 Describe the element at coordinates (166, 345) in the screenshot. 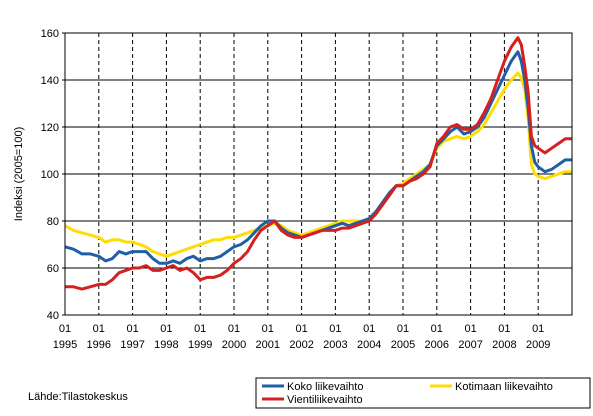

I see `x-tick-year: 1998` at that location.